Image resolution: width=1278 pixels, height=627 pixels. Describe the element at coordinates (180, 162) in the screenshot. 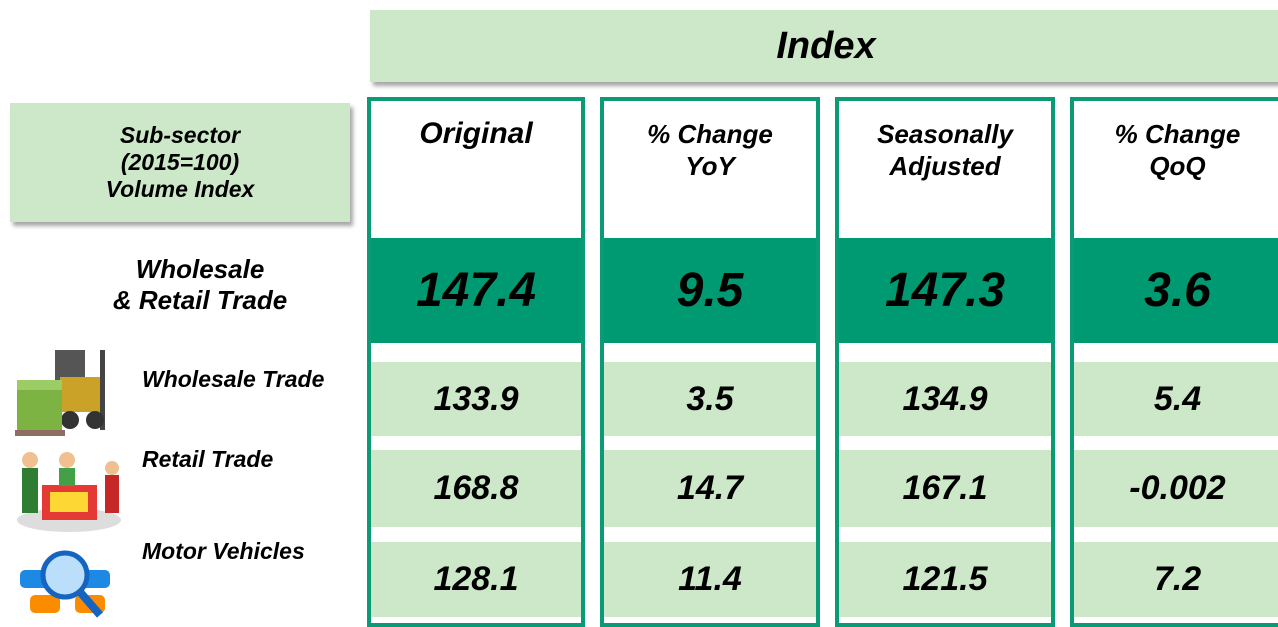

I see `corner-label: Sub-sector (2015=100) Volume Index` at that location.